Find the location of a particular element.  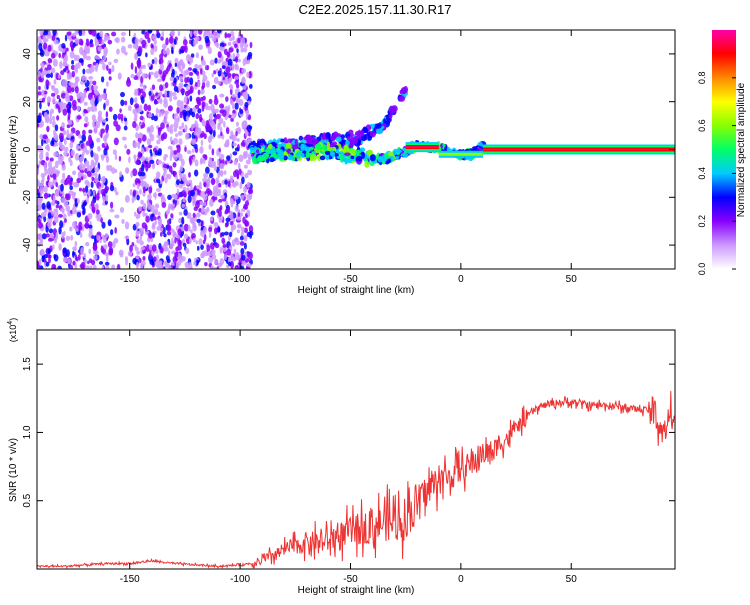

colorbar-tick-label: 0.2 is located at coordinates (702, 221).